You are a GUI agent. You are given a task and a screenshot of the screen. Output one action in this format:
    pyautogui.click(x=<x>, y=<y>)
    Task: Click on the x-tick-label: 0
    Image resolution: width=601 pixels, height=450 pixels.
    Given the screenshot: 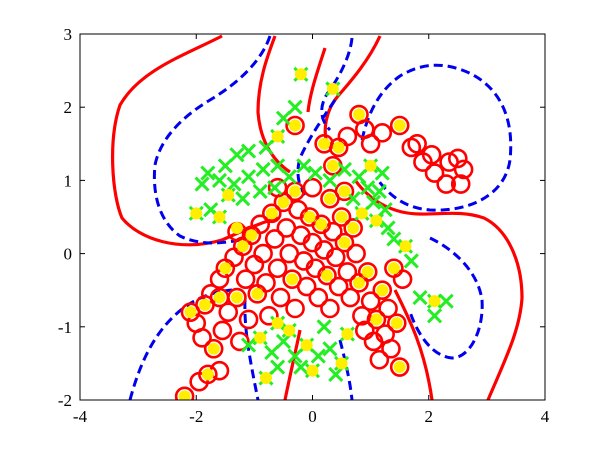 What is the action you would take?
    pyautogui.click(x=312, y=416)
    